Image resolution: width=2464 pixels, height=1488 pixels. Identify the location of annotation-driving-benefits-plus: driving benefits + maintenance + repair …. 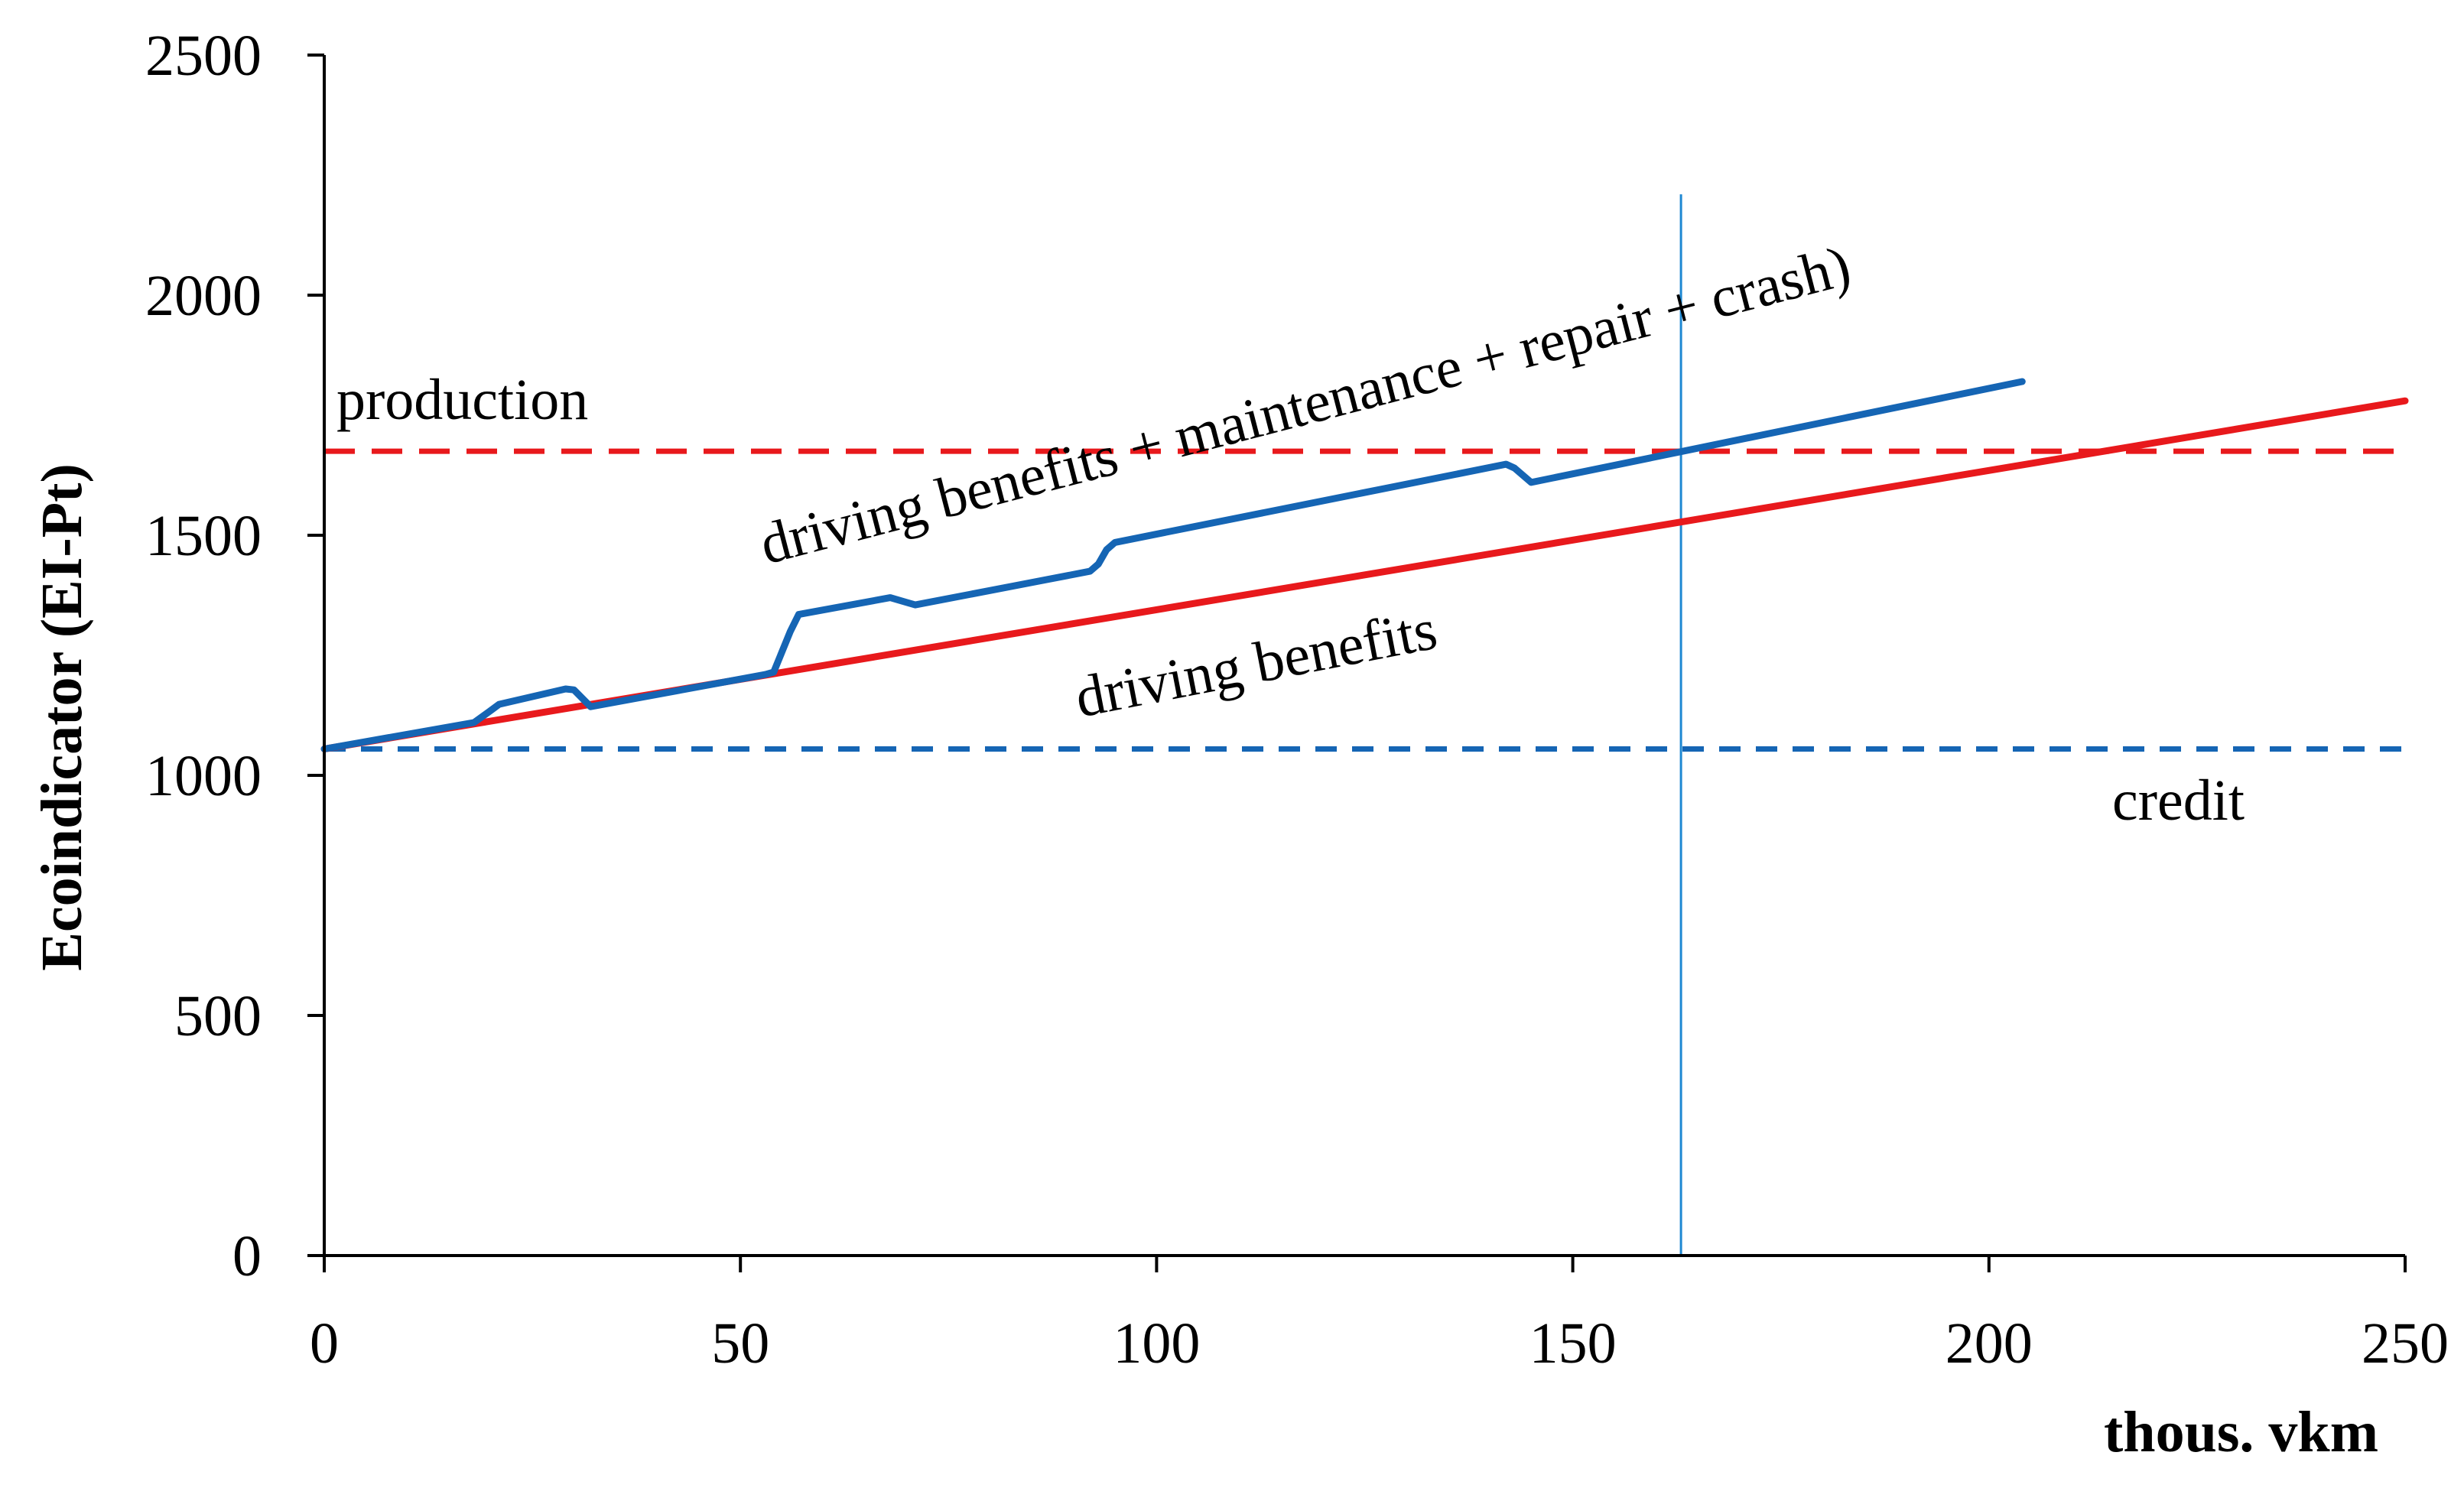
(1305, 405).